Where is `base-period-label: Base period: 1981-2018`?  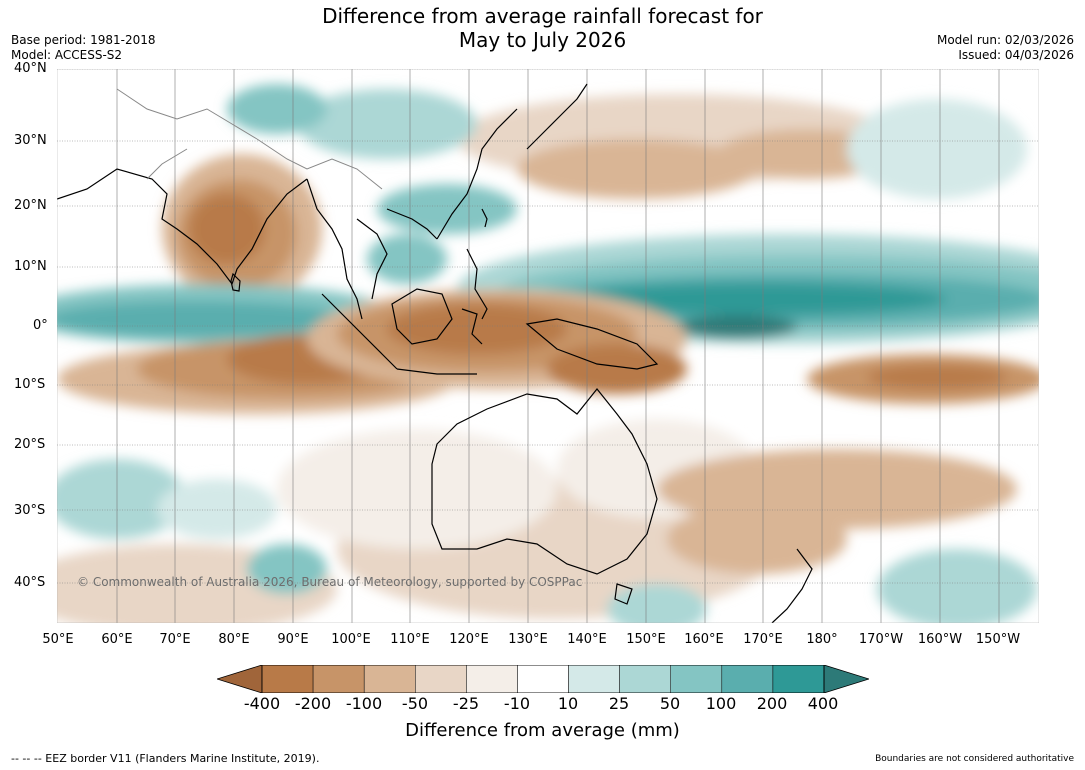 base-period-label: Base period: 1981-2018 is located at coordinates (83, 40).